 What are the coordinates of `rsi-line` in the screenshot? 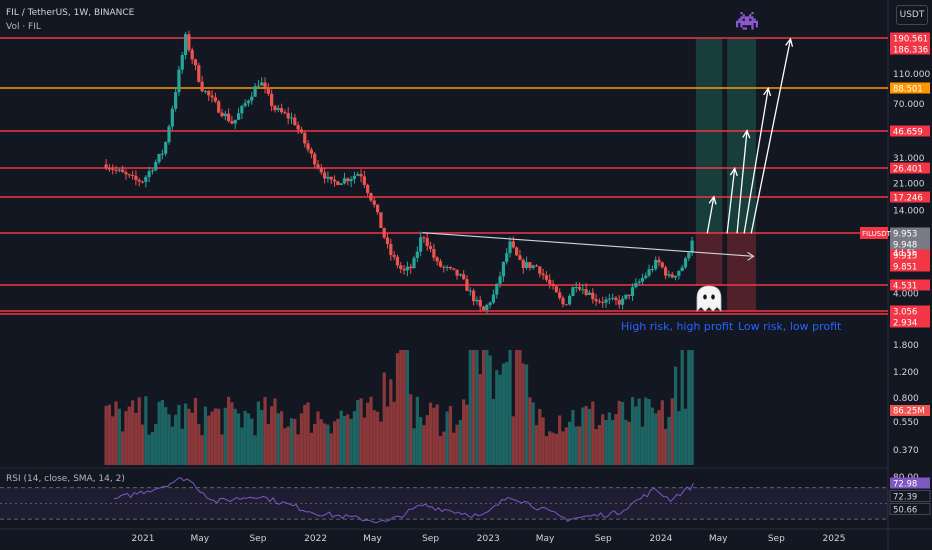 It's located at (404, 500).